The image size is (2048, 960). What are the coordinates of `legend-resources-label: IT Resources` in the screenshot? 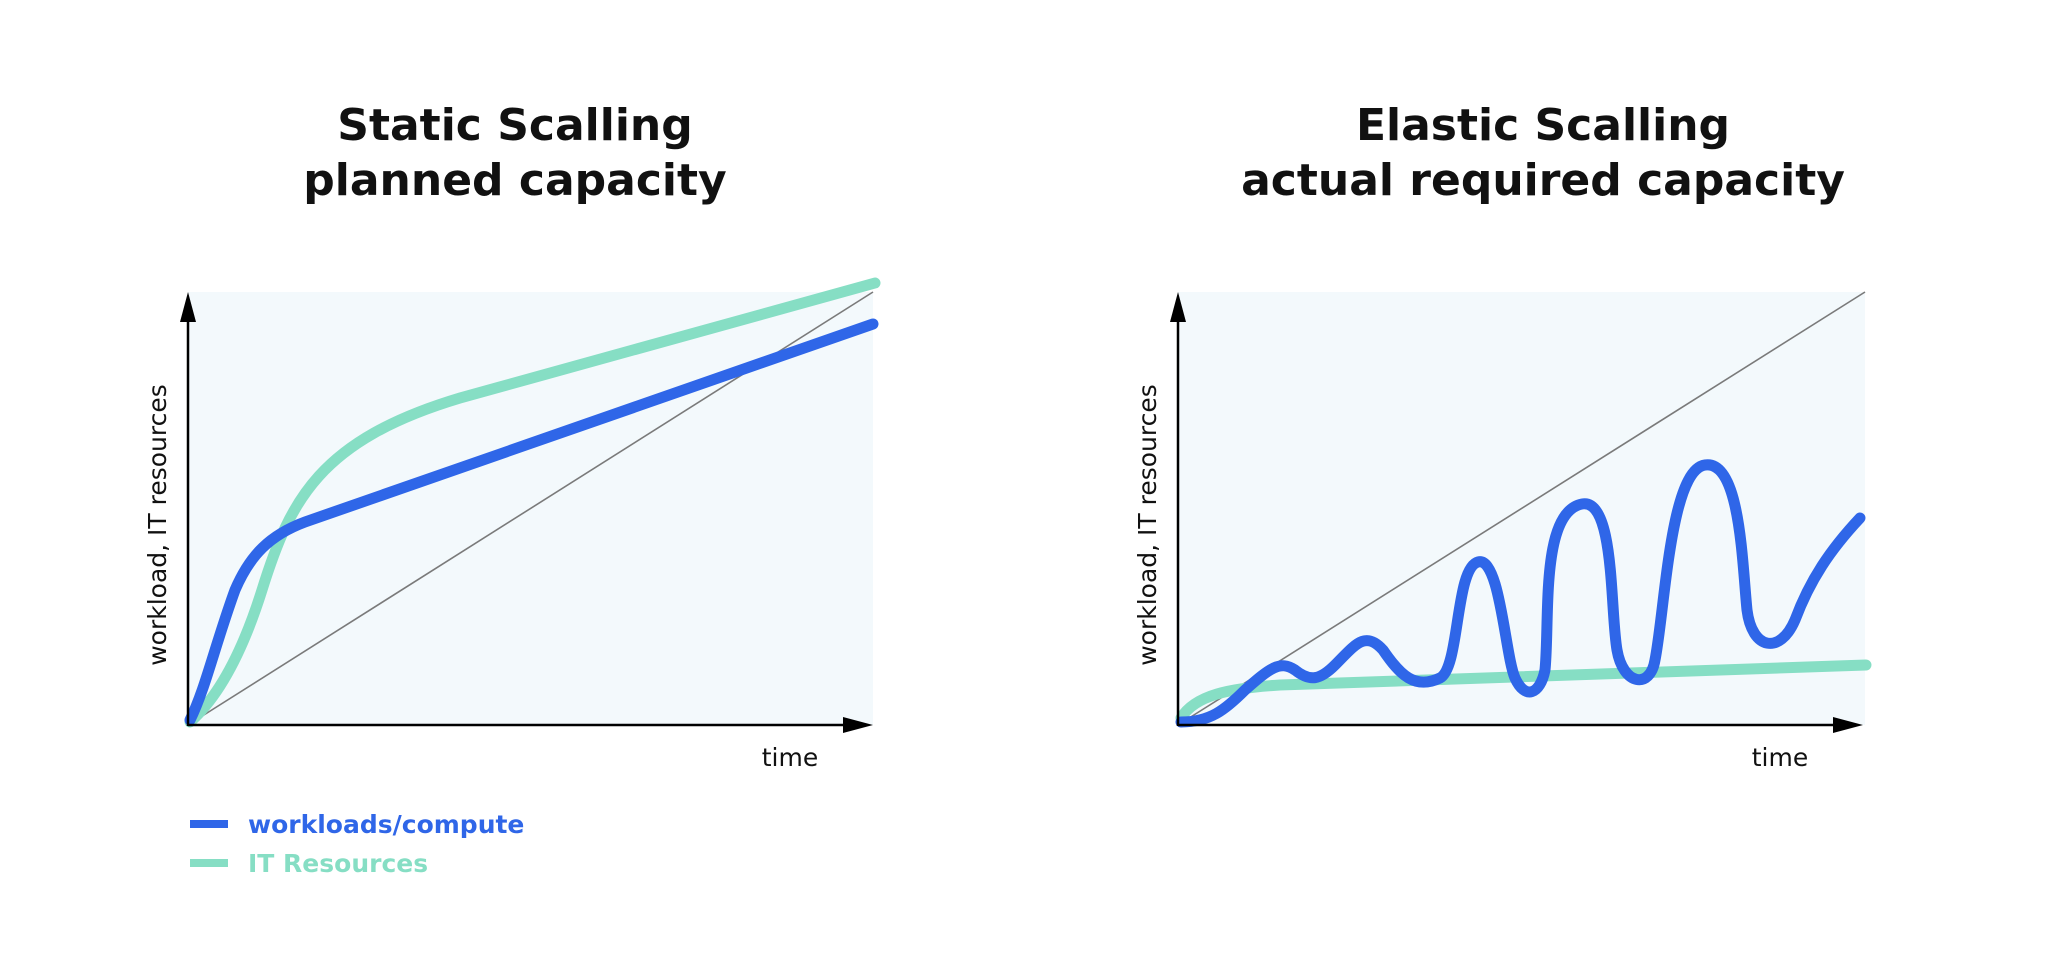 It's located at (338, 863).